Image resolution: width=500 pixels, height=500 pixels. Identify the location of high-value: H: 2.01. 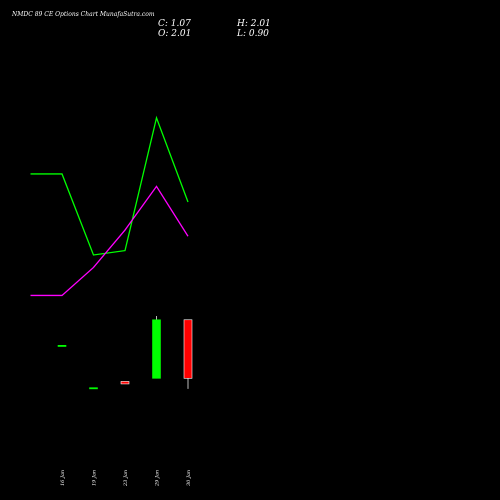
(254, 24).